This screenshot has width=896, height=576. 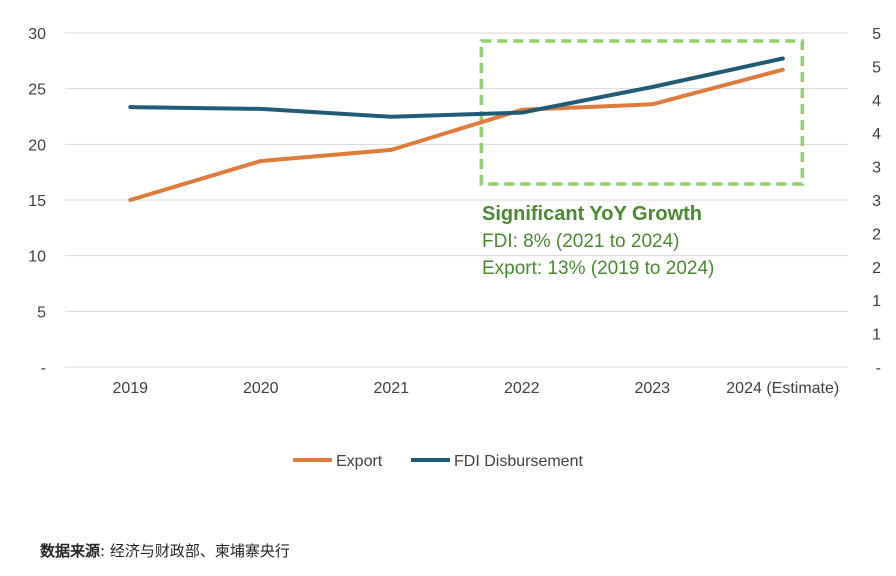 I want to click on y-axis-left: - 5 10 15 20 25 30, so click(x=37, y=201).